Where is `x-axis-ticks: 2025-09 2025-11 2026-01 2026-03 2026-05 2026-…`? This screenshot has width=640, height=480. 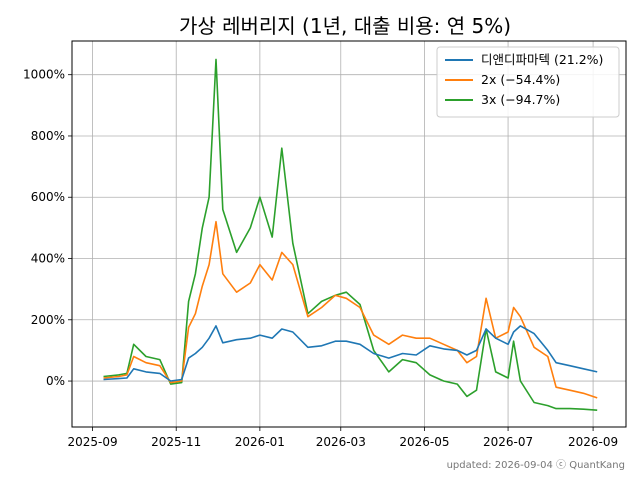
x-axis-ticks: 2025-09 2025-11 2026-01 2026-03 2026-05 2026-… is located at coordinates (342, 438).